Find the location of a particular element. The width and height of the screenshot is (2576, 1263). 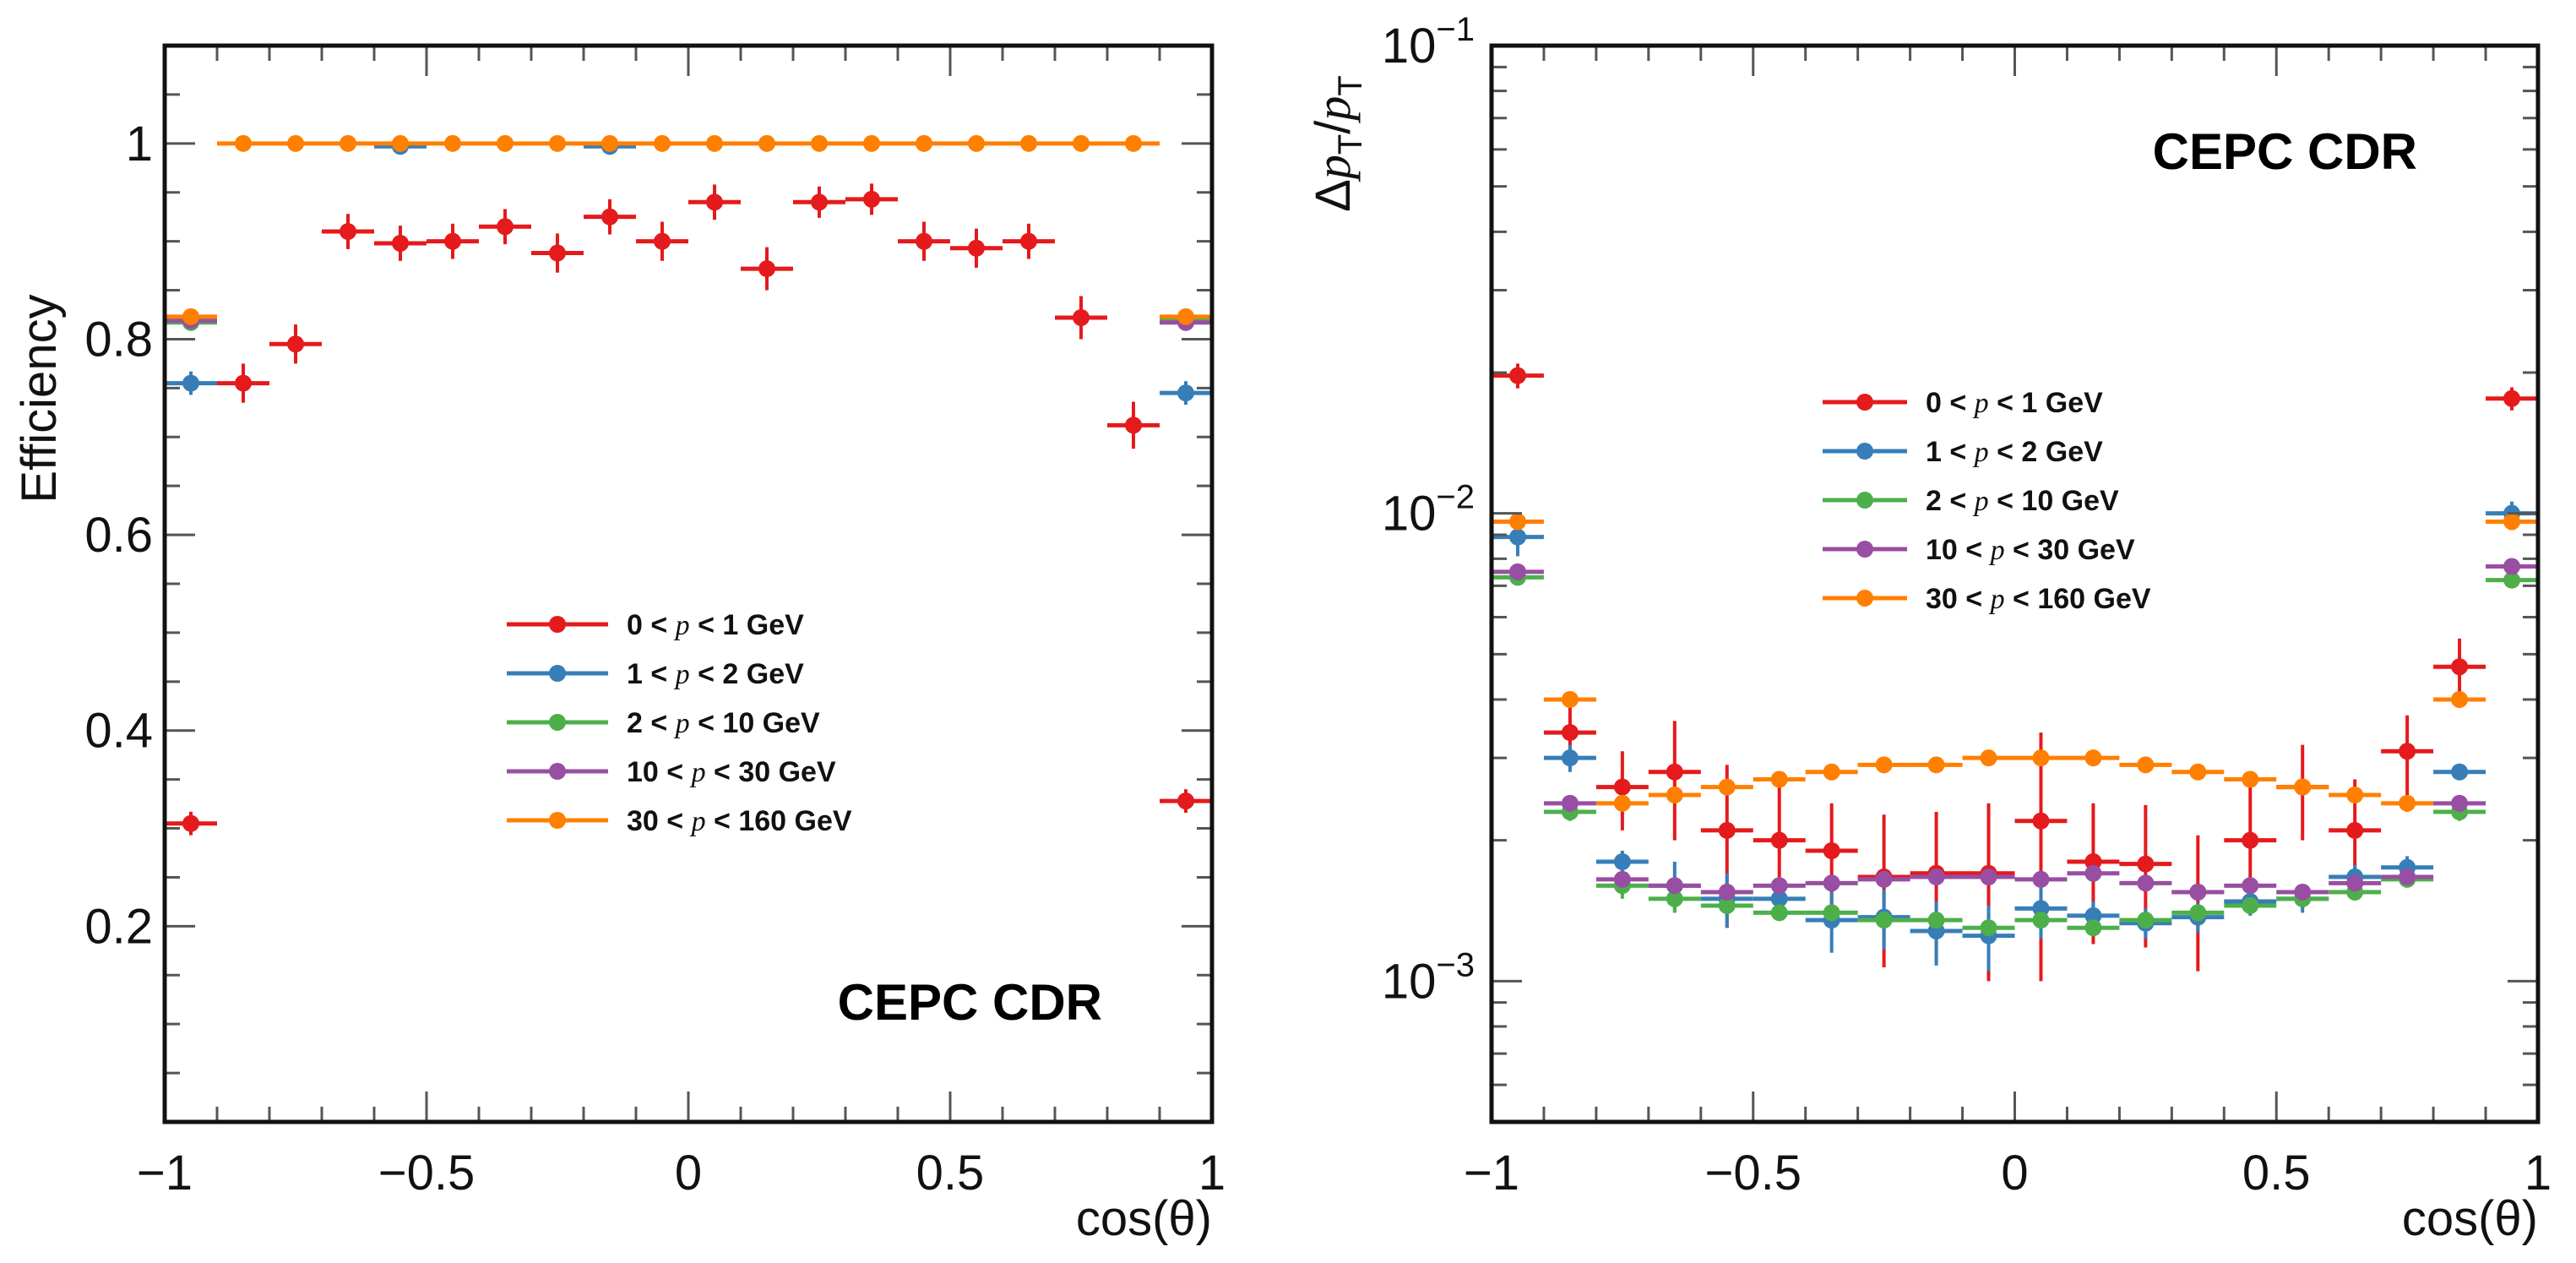

x-tick-label: −1 is located at coordinates (165, 1173).